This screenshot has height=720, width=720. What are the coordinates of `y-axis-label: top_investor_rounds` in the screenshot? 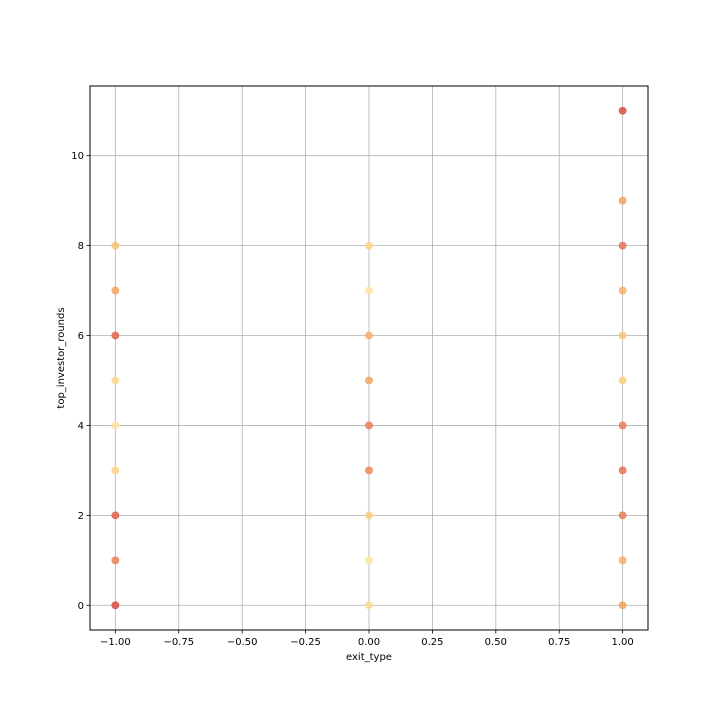 It's located at (61, 357).